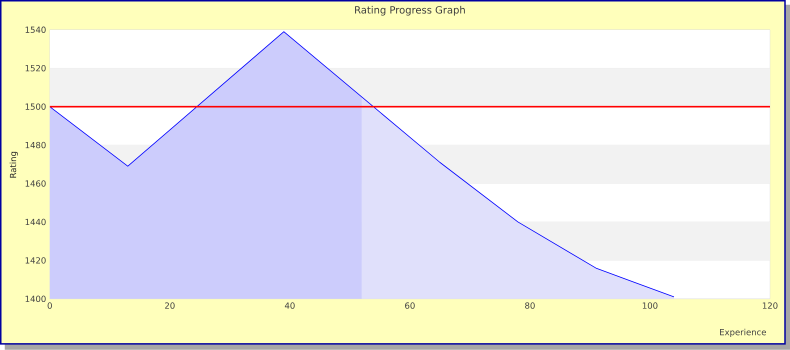  Describe the element at coordinates (36, 260) in the screenshot. I see `y-tick-label: 1420` at that location.